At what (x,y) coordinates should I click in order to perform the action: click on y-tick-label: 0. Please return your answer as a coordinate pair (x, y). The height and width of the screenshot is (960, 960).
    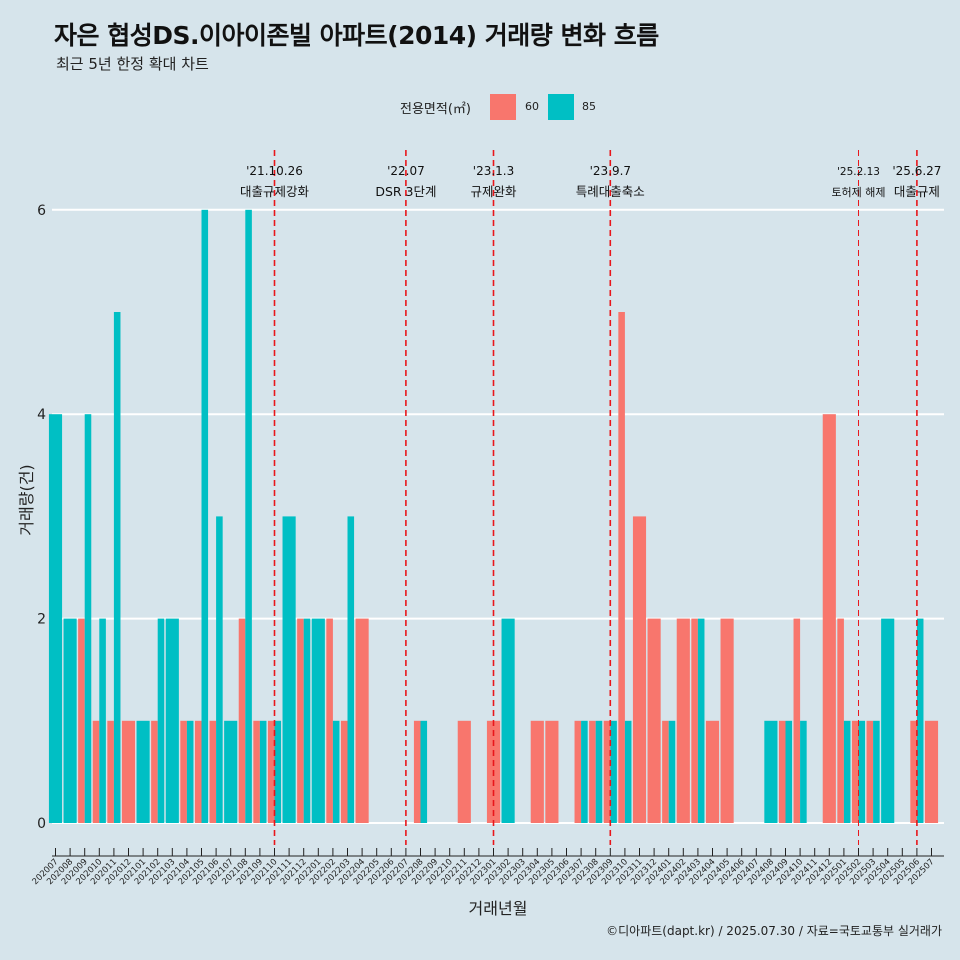
    Looking at the image, I should click on (41, 824).